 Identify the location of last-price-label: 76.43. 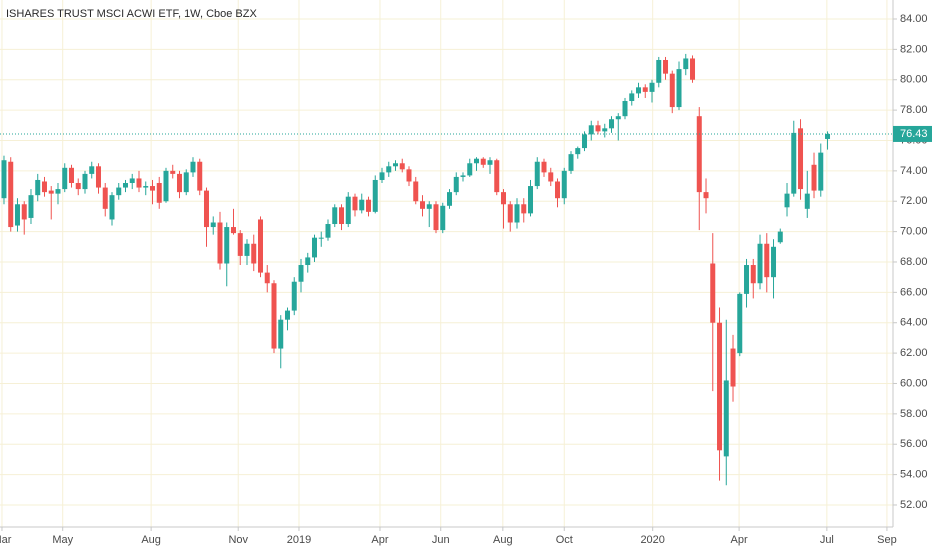
(914, 134).